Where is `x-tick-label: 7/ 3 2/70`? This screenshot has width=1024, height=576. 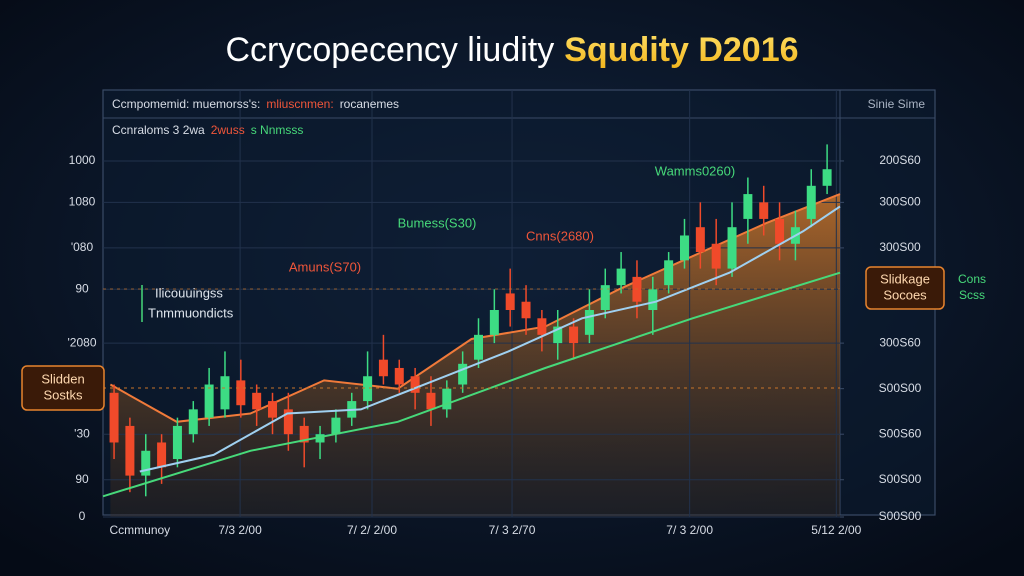
x-tick-label: 7/ 3 2/70 is located at coordinates (512, 530).